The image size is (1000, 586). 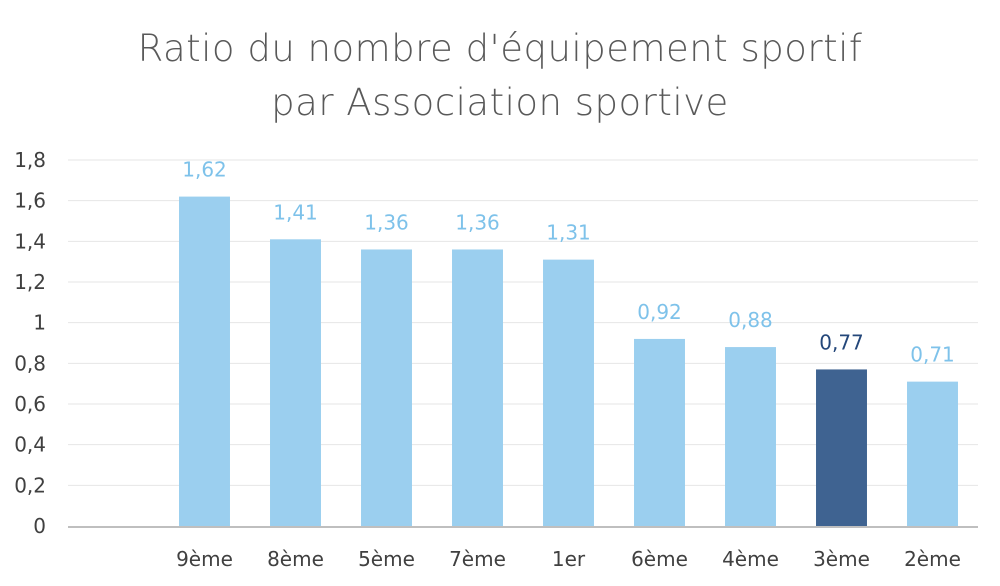 What do you see at coordinates (295, 559) in the screenshot?
I see `category-label-8ème: 8ème` at bounding box center [295, 559].